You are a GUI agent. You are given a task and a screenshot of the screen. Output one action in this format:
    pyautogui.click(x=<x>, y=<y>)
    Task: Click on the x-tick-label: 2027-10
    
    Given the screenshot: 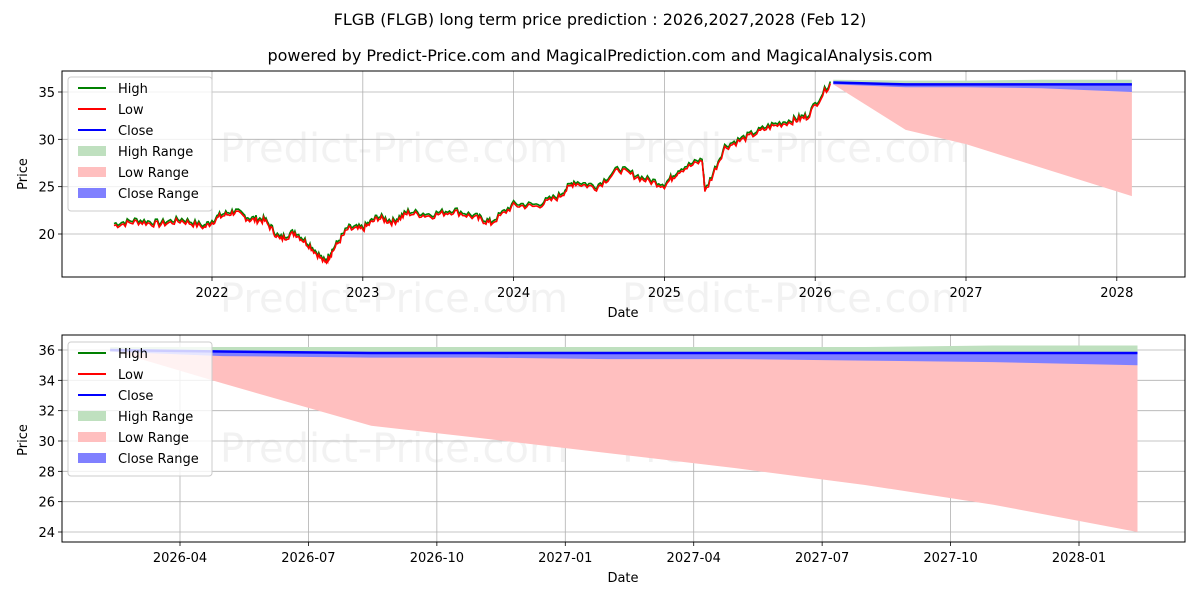 What is the action you would take?
    pyautogui.click(x=950, y=558)
    